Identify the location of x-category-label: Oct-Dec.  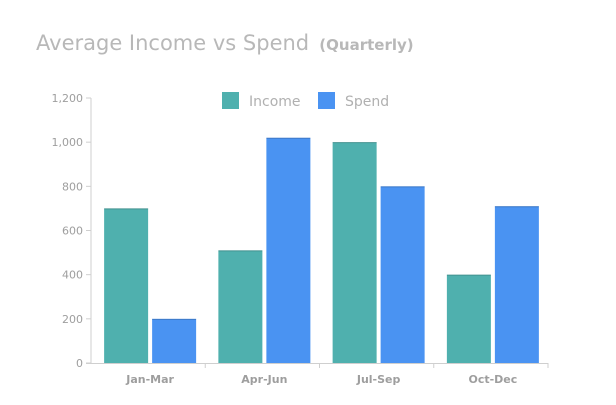
(492, 379).